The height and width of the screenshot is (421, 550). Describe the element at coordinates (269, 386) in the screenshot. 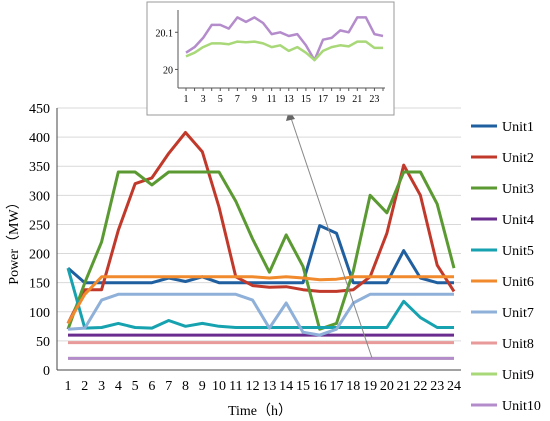

I see `x-tick-label: 13` at that location.